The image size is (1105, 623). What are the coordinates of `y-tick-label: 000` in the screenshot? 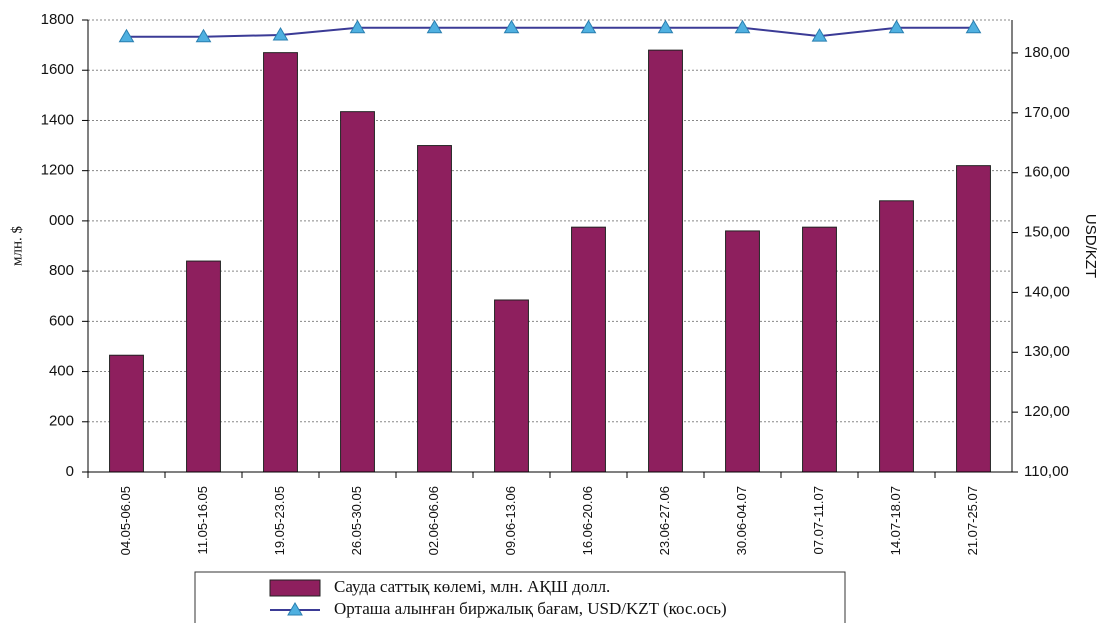 It's located at (61, 220).